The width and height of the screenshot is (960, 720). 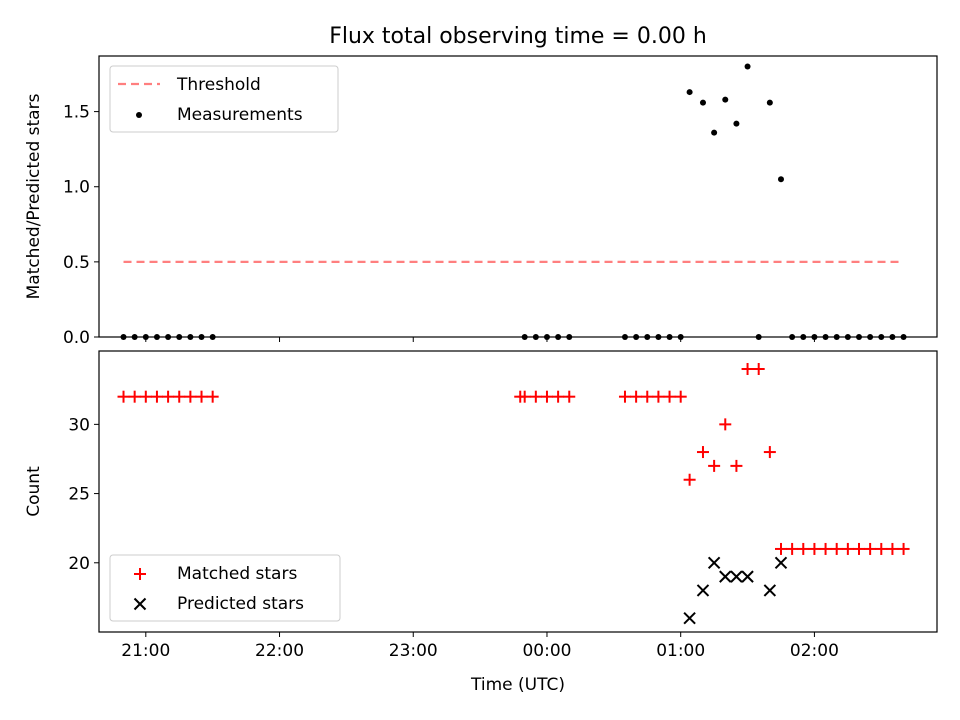 What do you see at coordinates (240, 604) in the screenshot?
I see `legend-predicted-label: Predicted stars` at bounding box center [240, 604].